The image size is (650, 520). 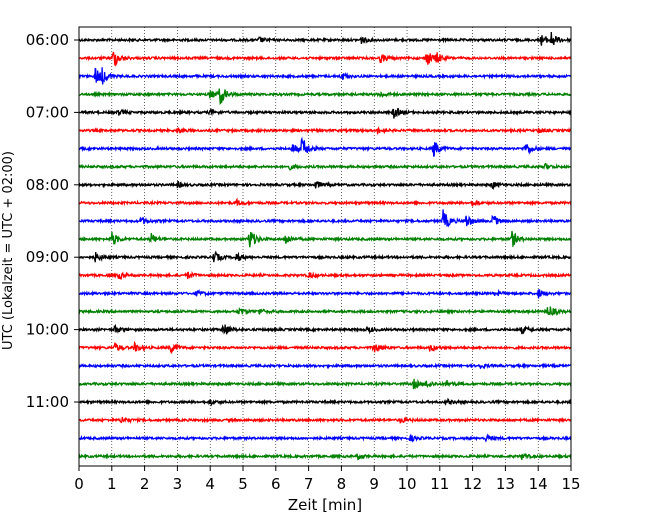 What do you see at coordinates (570, 484) in the screenshot?
I see `x-tick-label: 15` at bounding box center [570, 484].